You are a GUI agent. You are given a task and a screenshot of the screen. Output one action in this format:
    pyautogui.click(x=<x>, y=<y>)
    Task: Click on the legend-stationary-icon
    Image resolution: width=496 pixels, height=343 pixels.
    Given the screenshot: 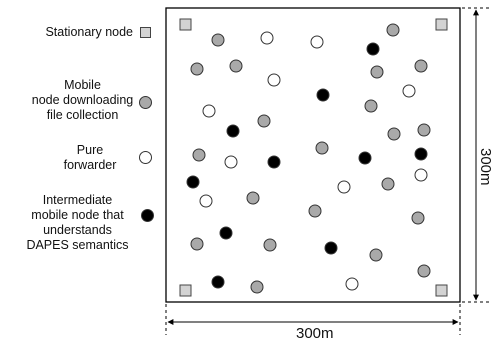 What is the action you would take?
    pyautogui.click(x=145, y=32)
    